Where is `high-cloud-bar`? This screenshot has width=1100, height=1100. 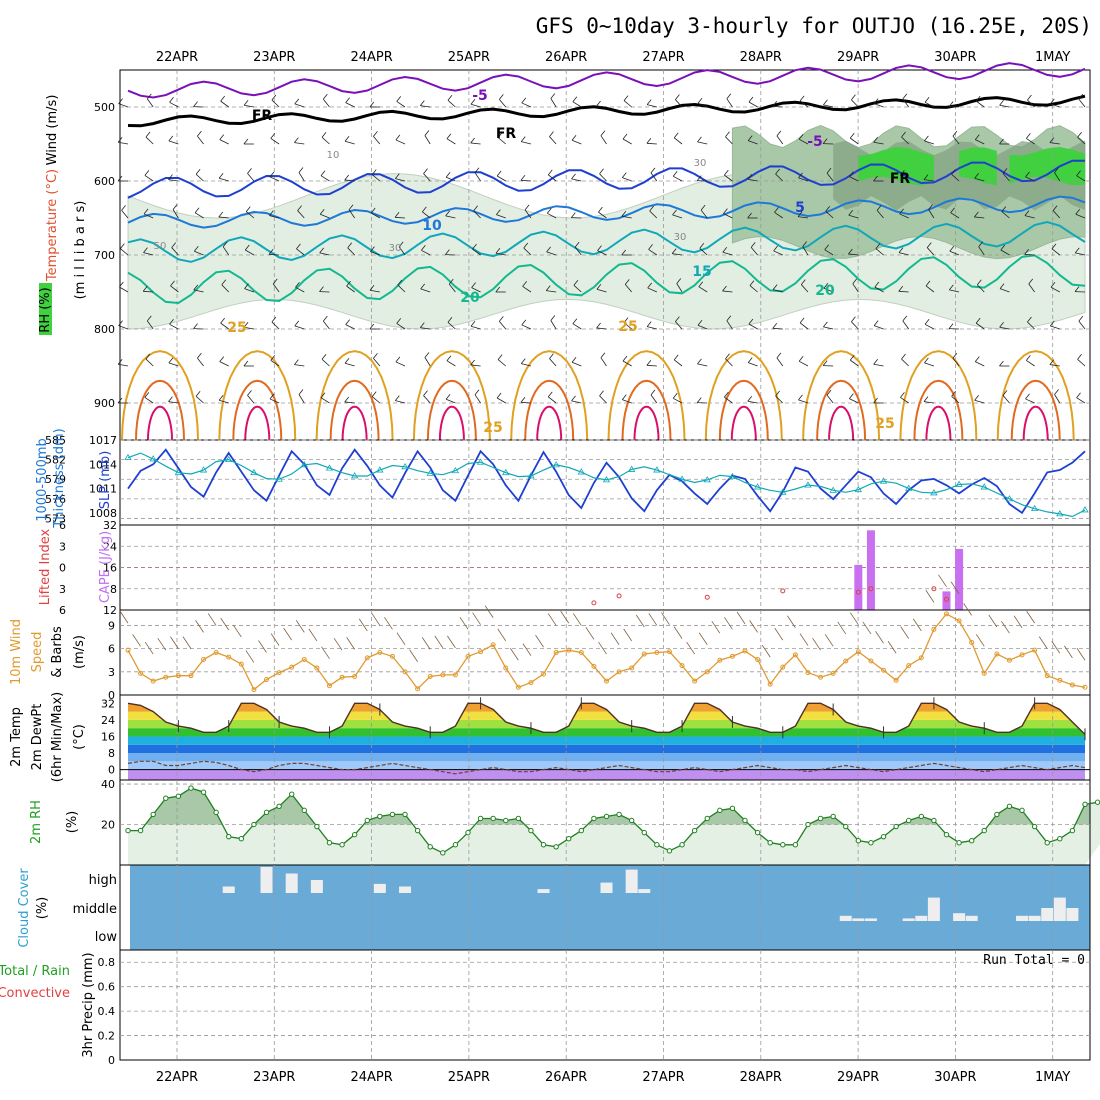
high-cloud-bar is located at coordinates (316, 886).